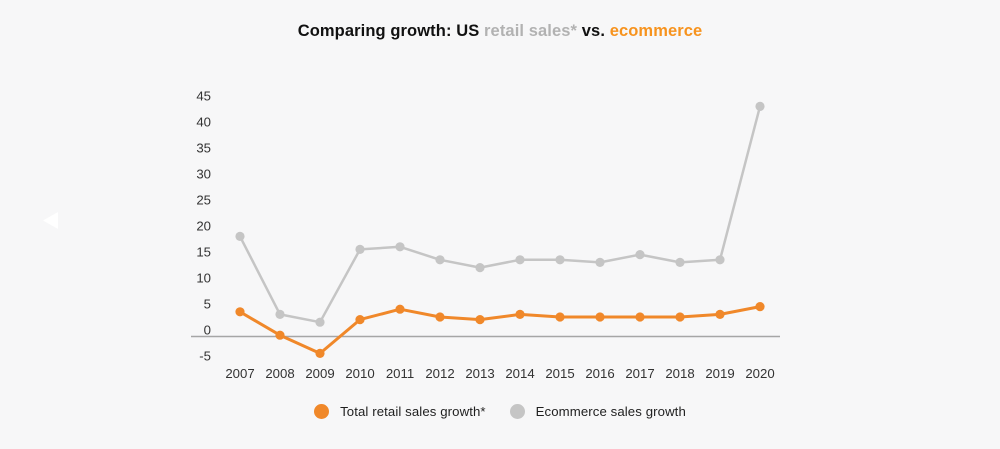 This screenshot has height=449, width=1000. I want to click on x-axis-tick-label: 2007, so click(239, 373).